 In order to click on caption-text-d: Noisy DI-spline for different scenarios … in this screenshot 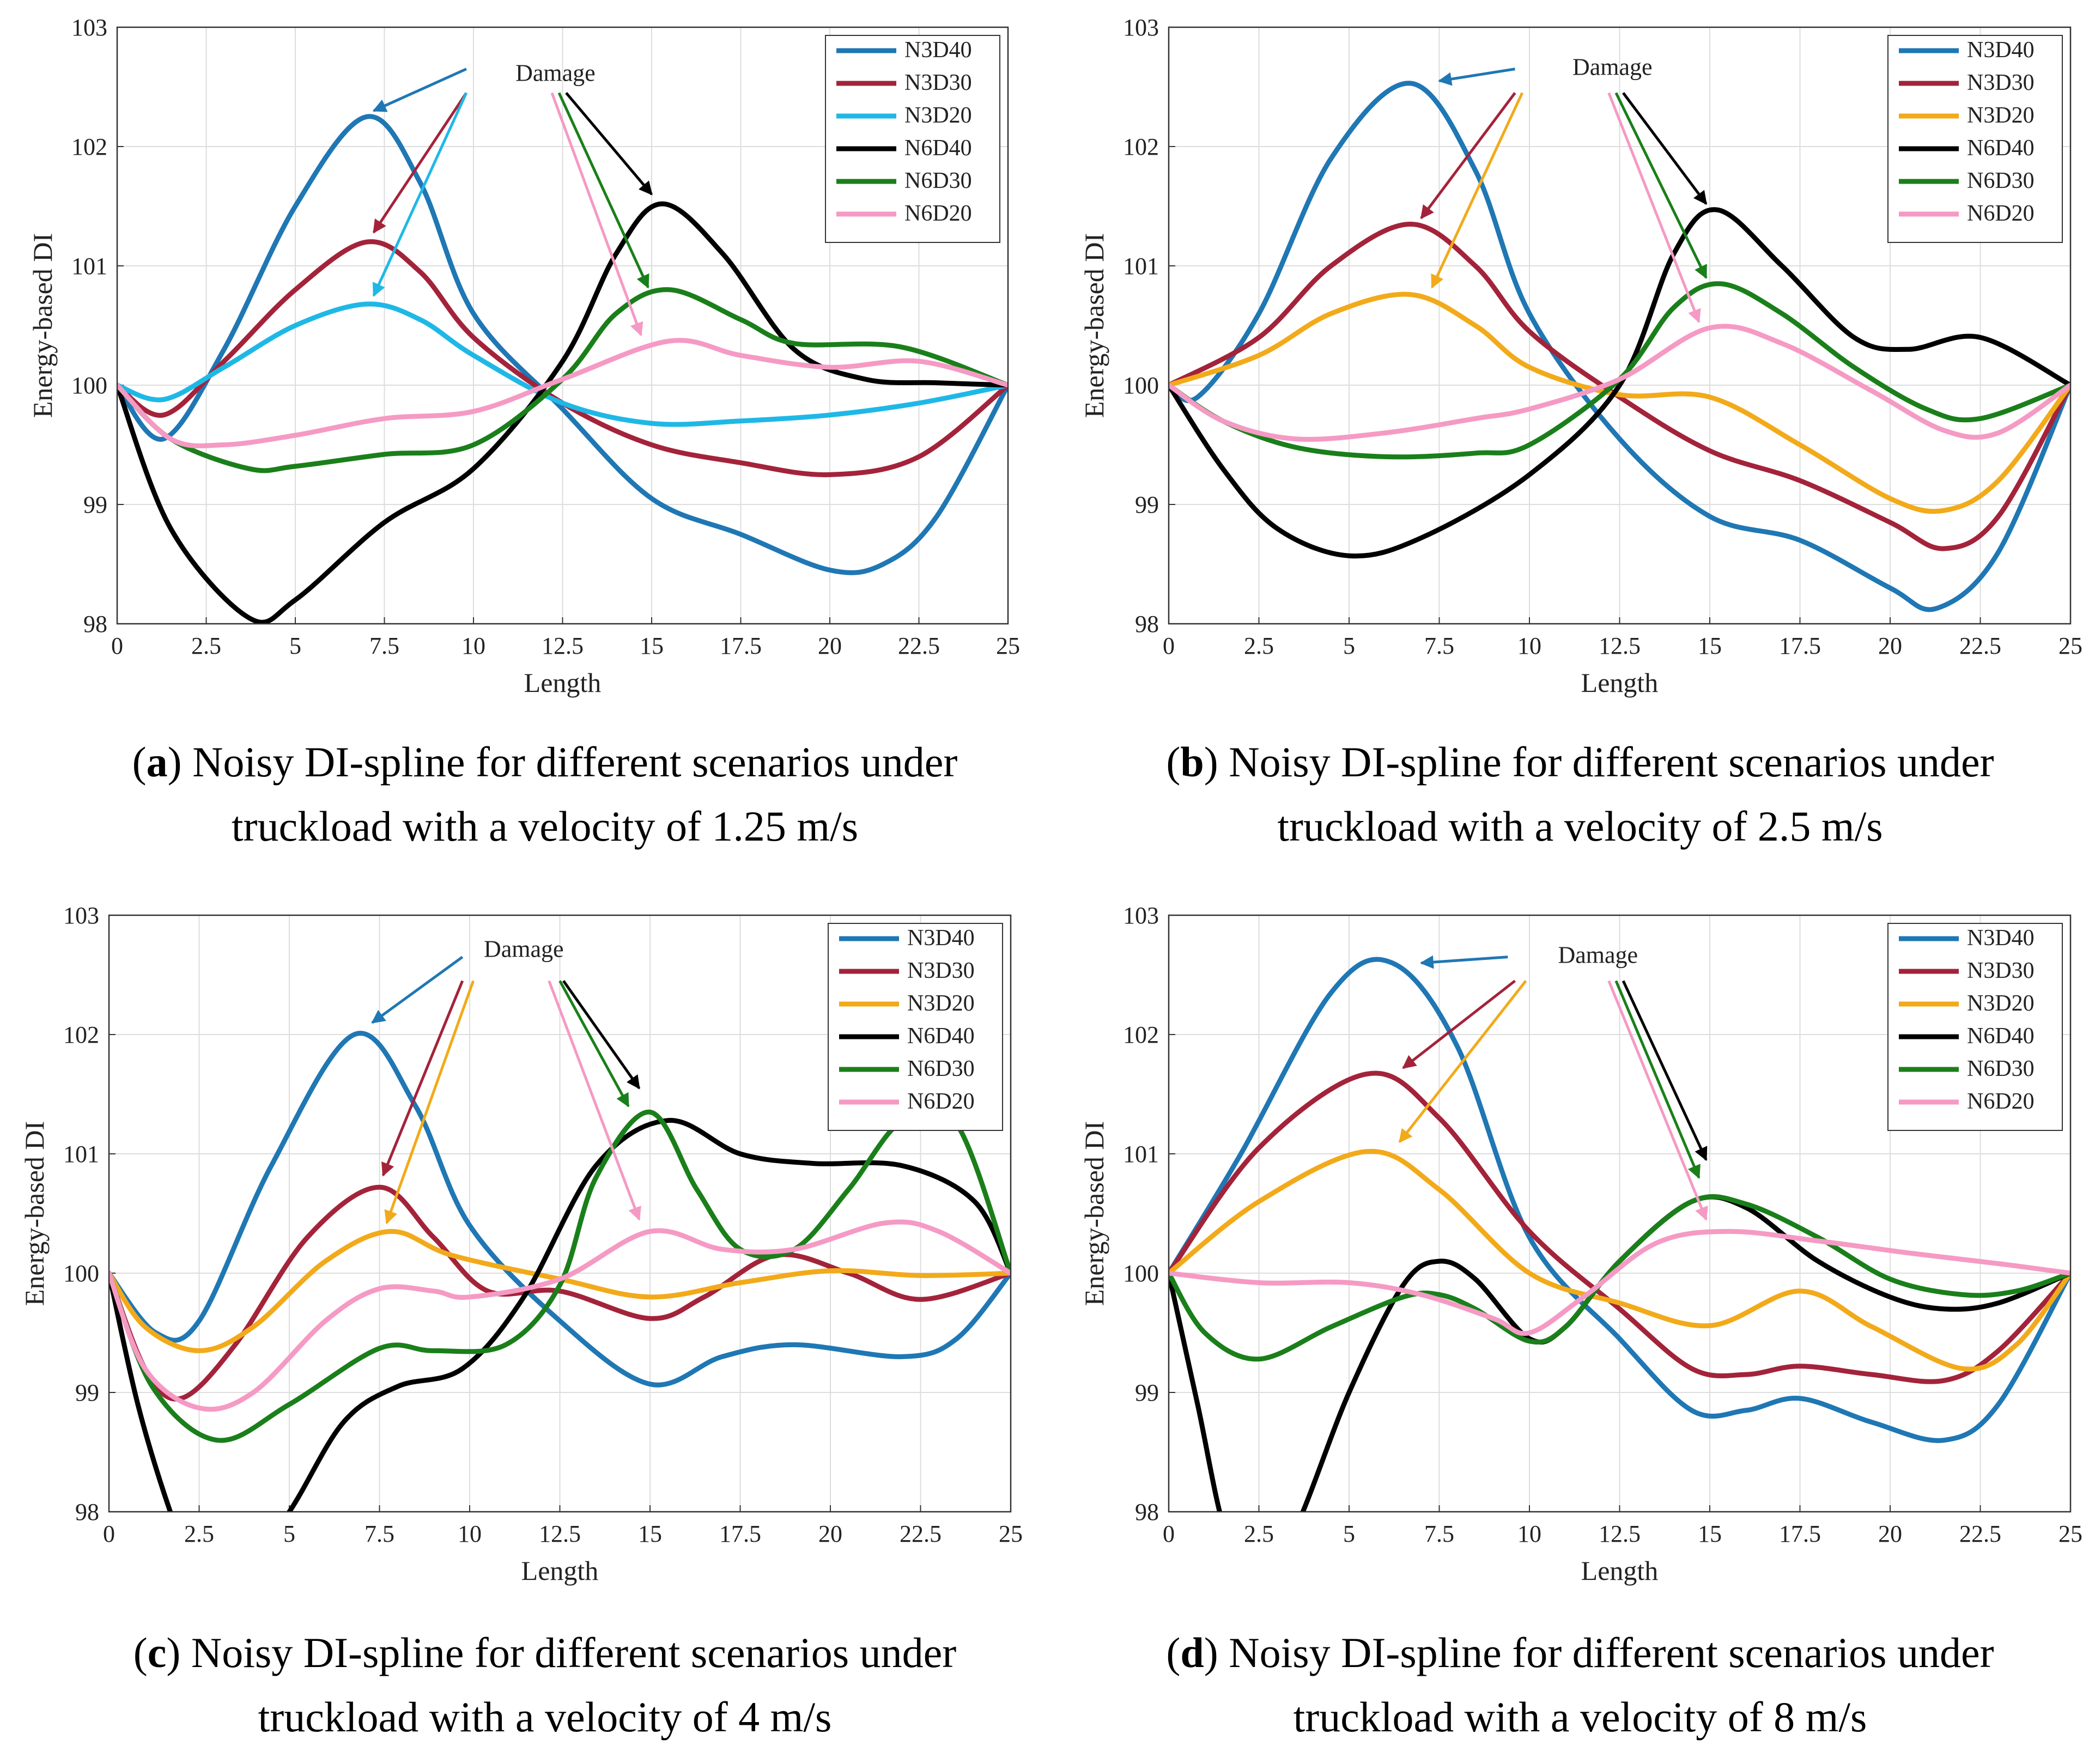, I will do `click(1611, 1685)`.